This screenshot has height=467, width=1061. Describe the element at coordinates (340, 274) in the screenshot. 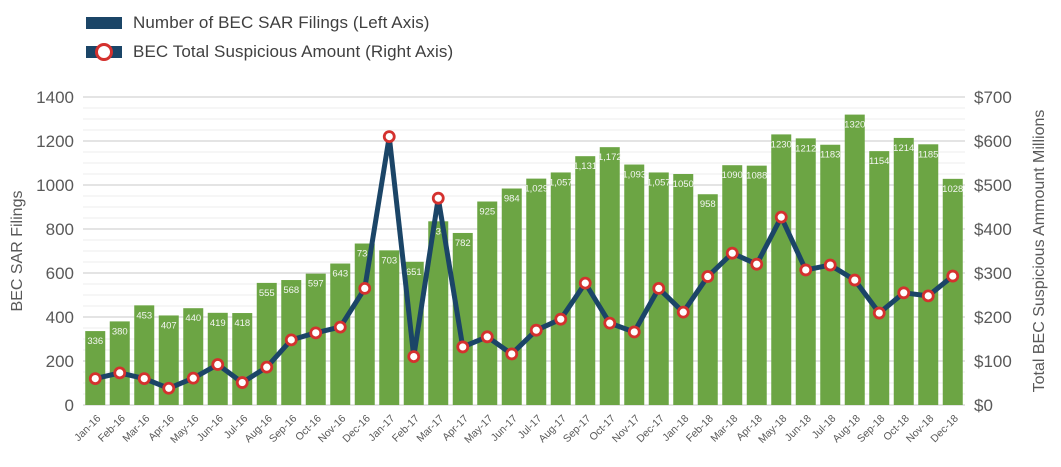

I see `bar-label-Nov-16: 643` at that location.